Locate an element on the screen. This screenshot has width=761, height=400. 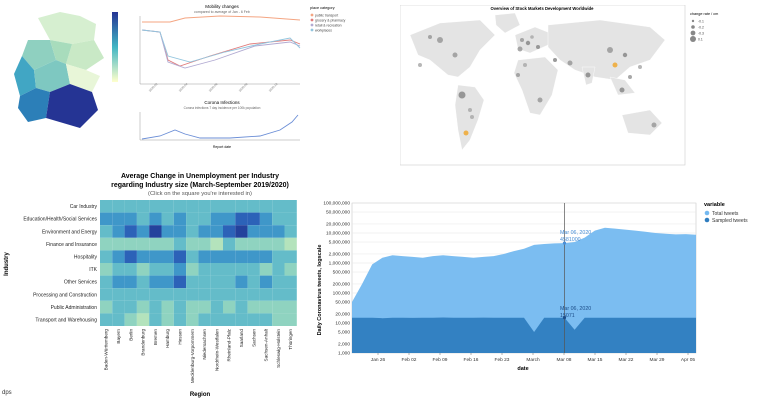
mobility-line-public-transport is located at coordinates (221, 19).